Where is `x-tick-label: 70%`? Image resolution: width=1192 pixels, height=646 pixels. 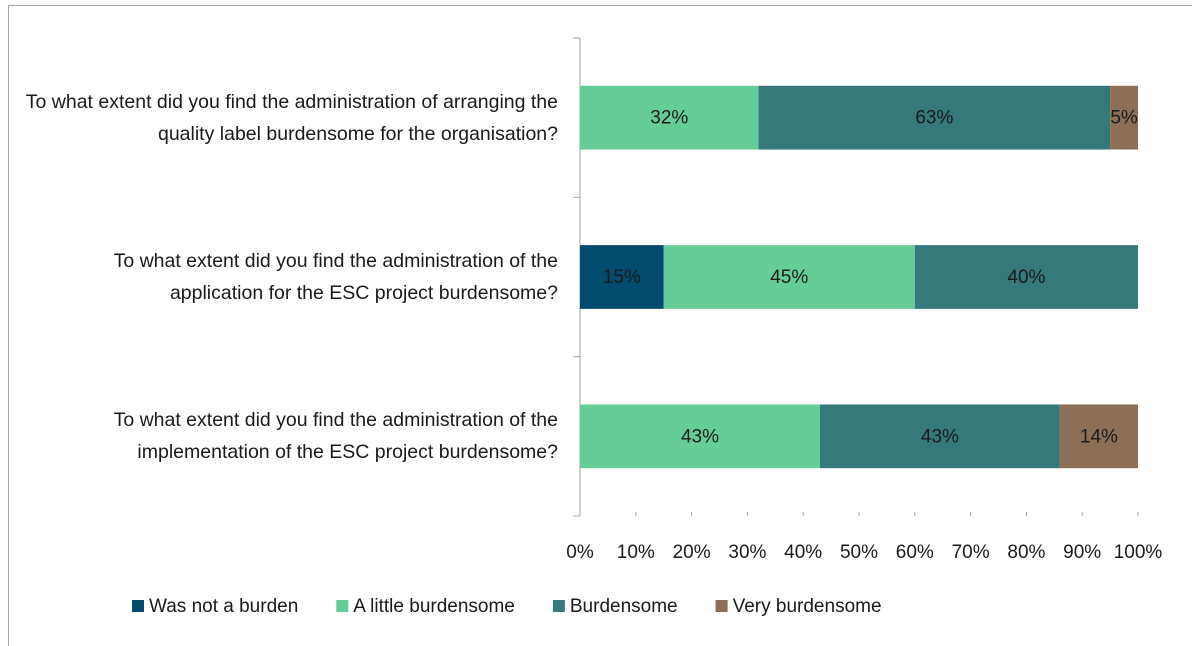 x-tick-label: 70% is located at coordinates (971, 552).